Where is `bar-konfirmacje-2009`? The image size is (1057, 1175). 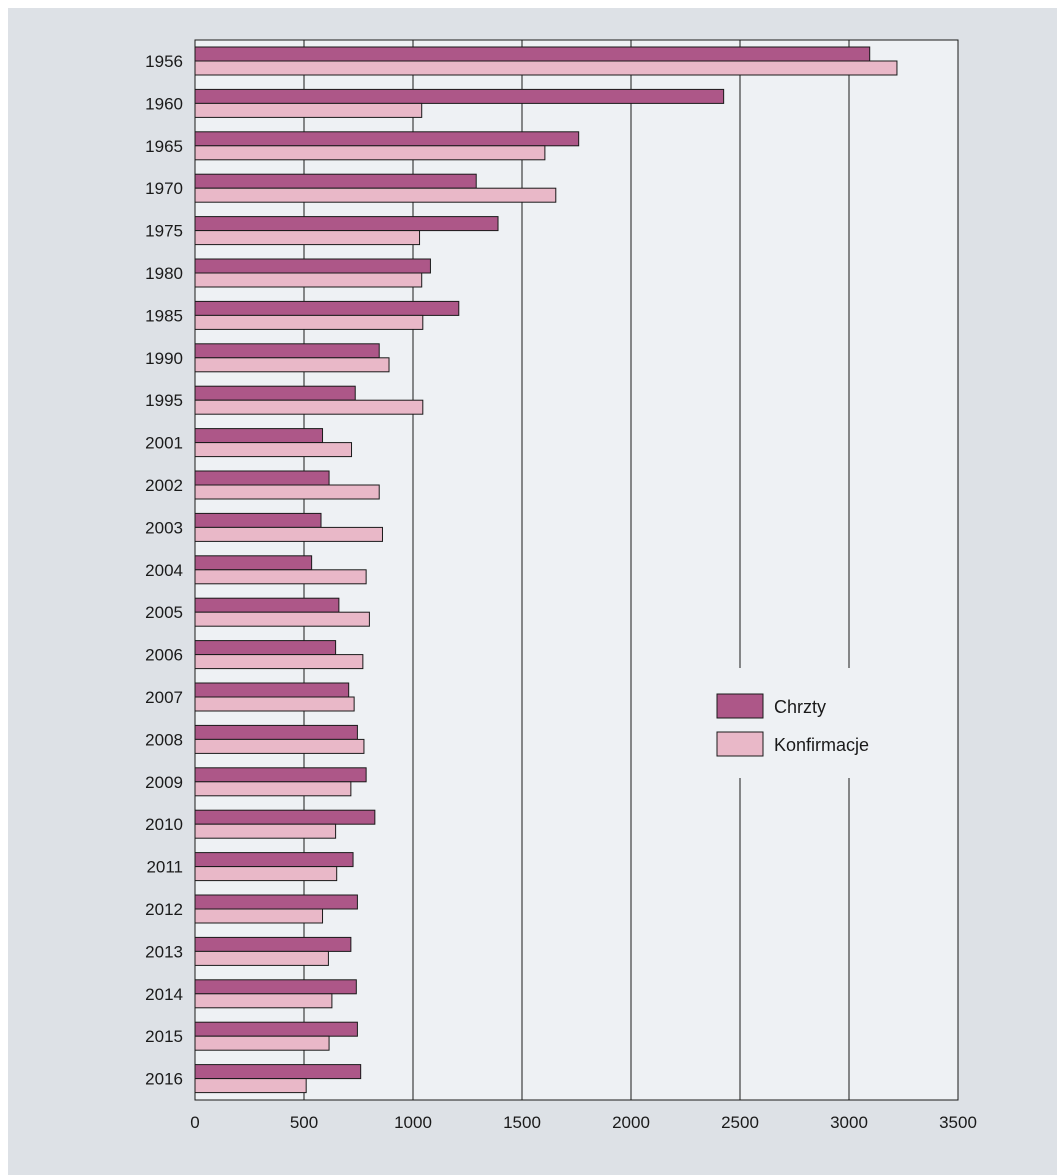 bar-konfirmacje-2009 is located at coordinates (273, 789).